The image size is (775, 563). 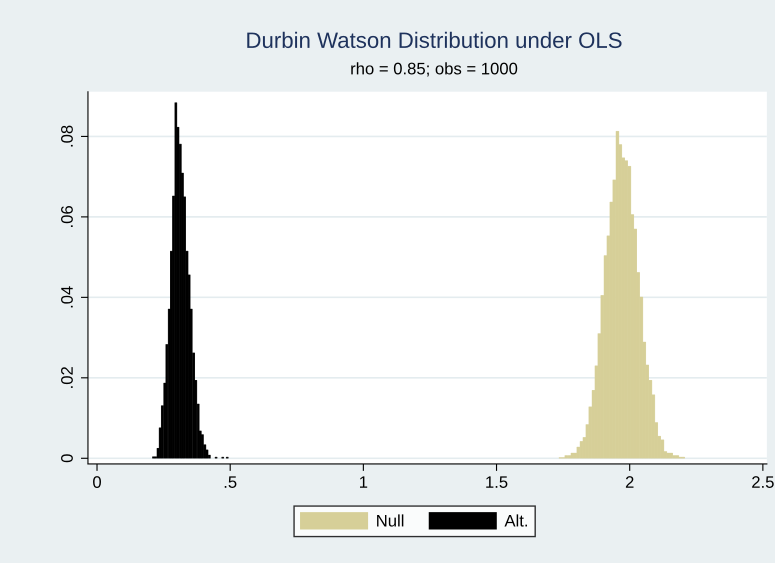 I want to click on y-tick-label: .04, so click(x=67, y=297).